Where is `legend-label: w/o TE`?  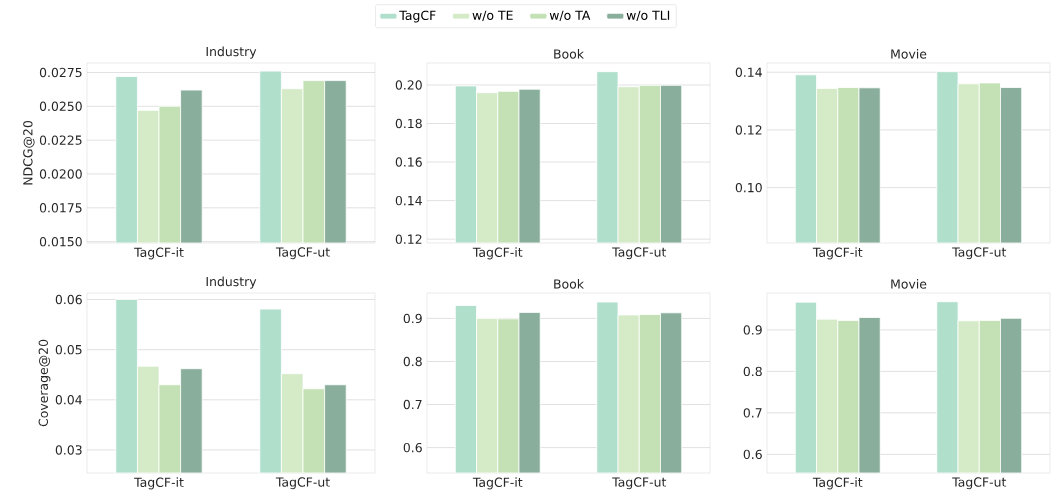
legend-label: w/o TE is located at coordinates (492, 15).